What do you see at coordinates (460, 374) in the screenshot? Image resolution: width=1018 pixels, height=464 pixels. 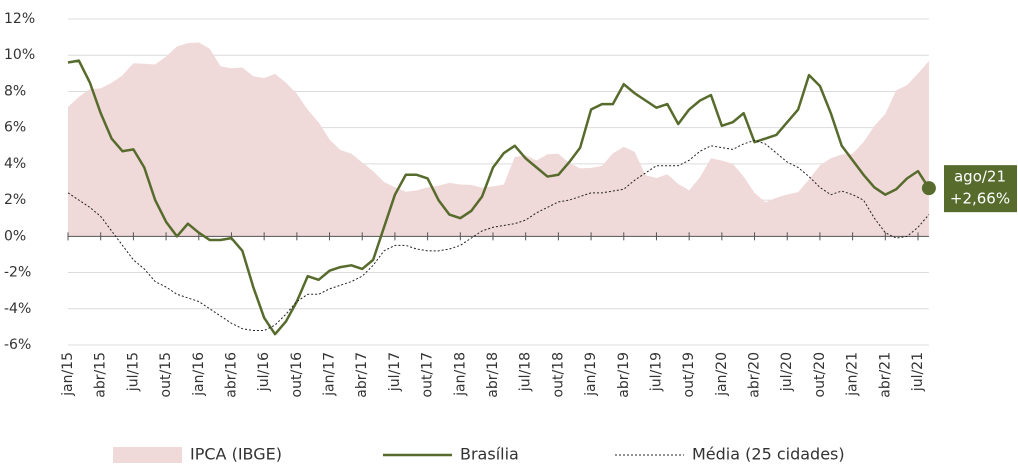 I see `x-tick-label: jan/18` at bounding box center [460, 374].